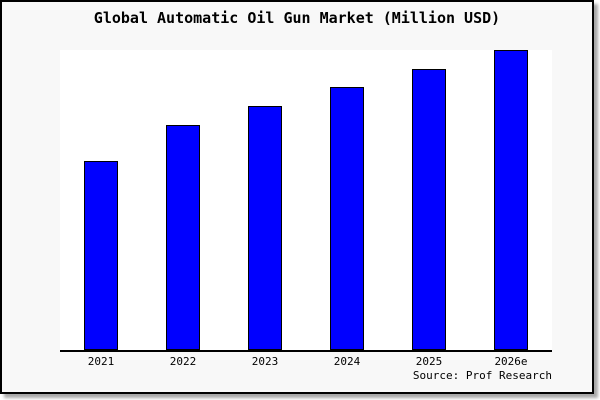 This screenshot has height=400, width=600. Describe the element at coordinates (101, 361) in the screenshot. I see `x-tick-label-2021: 2021` at that location.